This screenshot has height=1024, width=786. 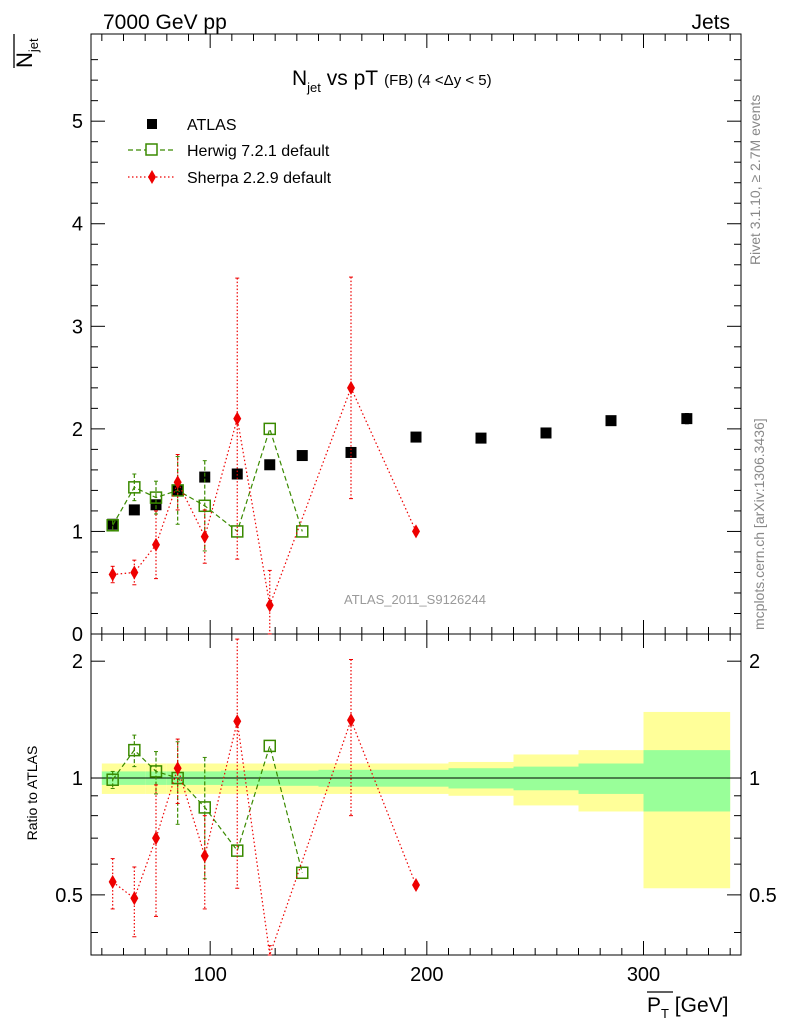 I want to click on main-herwig-line, so click(x=207, y=479).